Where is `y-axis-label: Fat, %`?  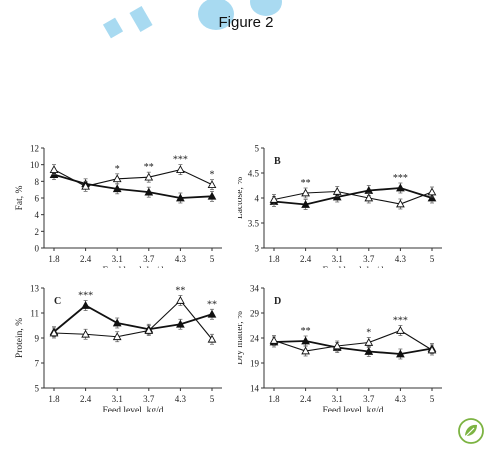 y-axis-label: Fat, % is located at coordinates (20, 198).